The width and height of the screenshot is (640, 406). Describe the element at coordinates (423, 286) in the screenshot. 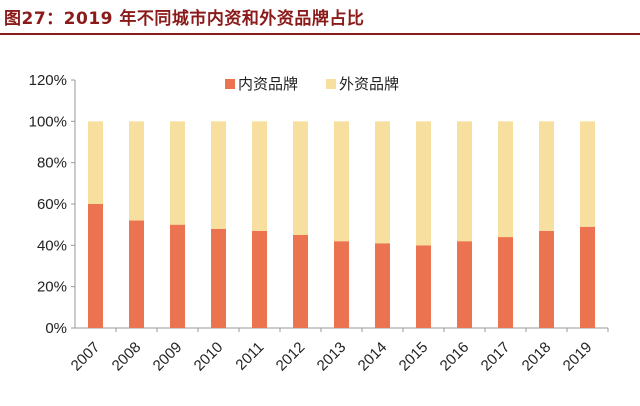

I see `bar-domestic-2015` at that location.